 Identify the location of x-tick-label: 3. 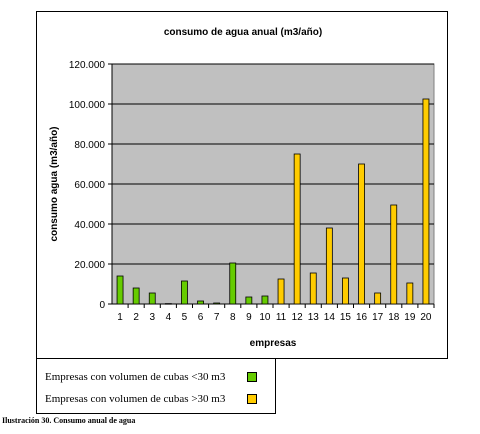
(152, 317).